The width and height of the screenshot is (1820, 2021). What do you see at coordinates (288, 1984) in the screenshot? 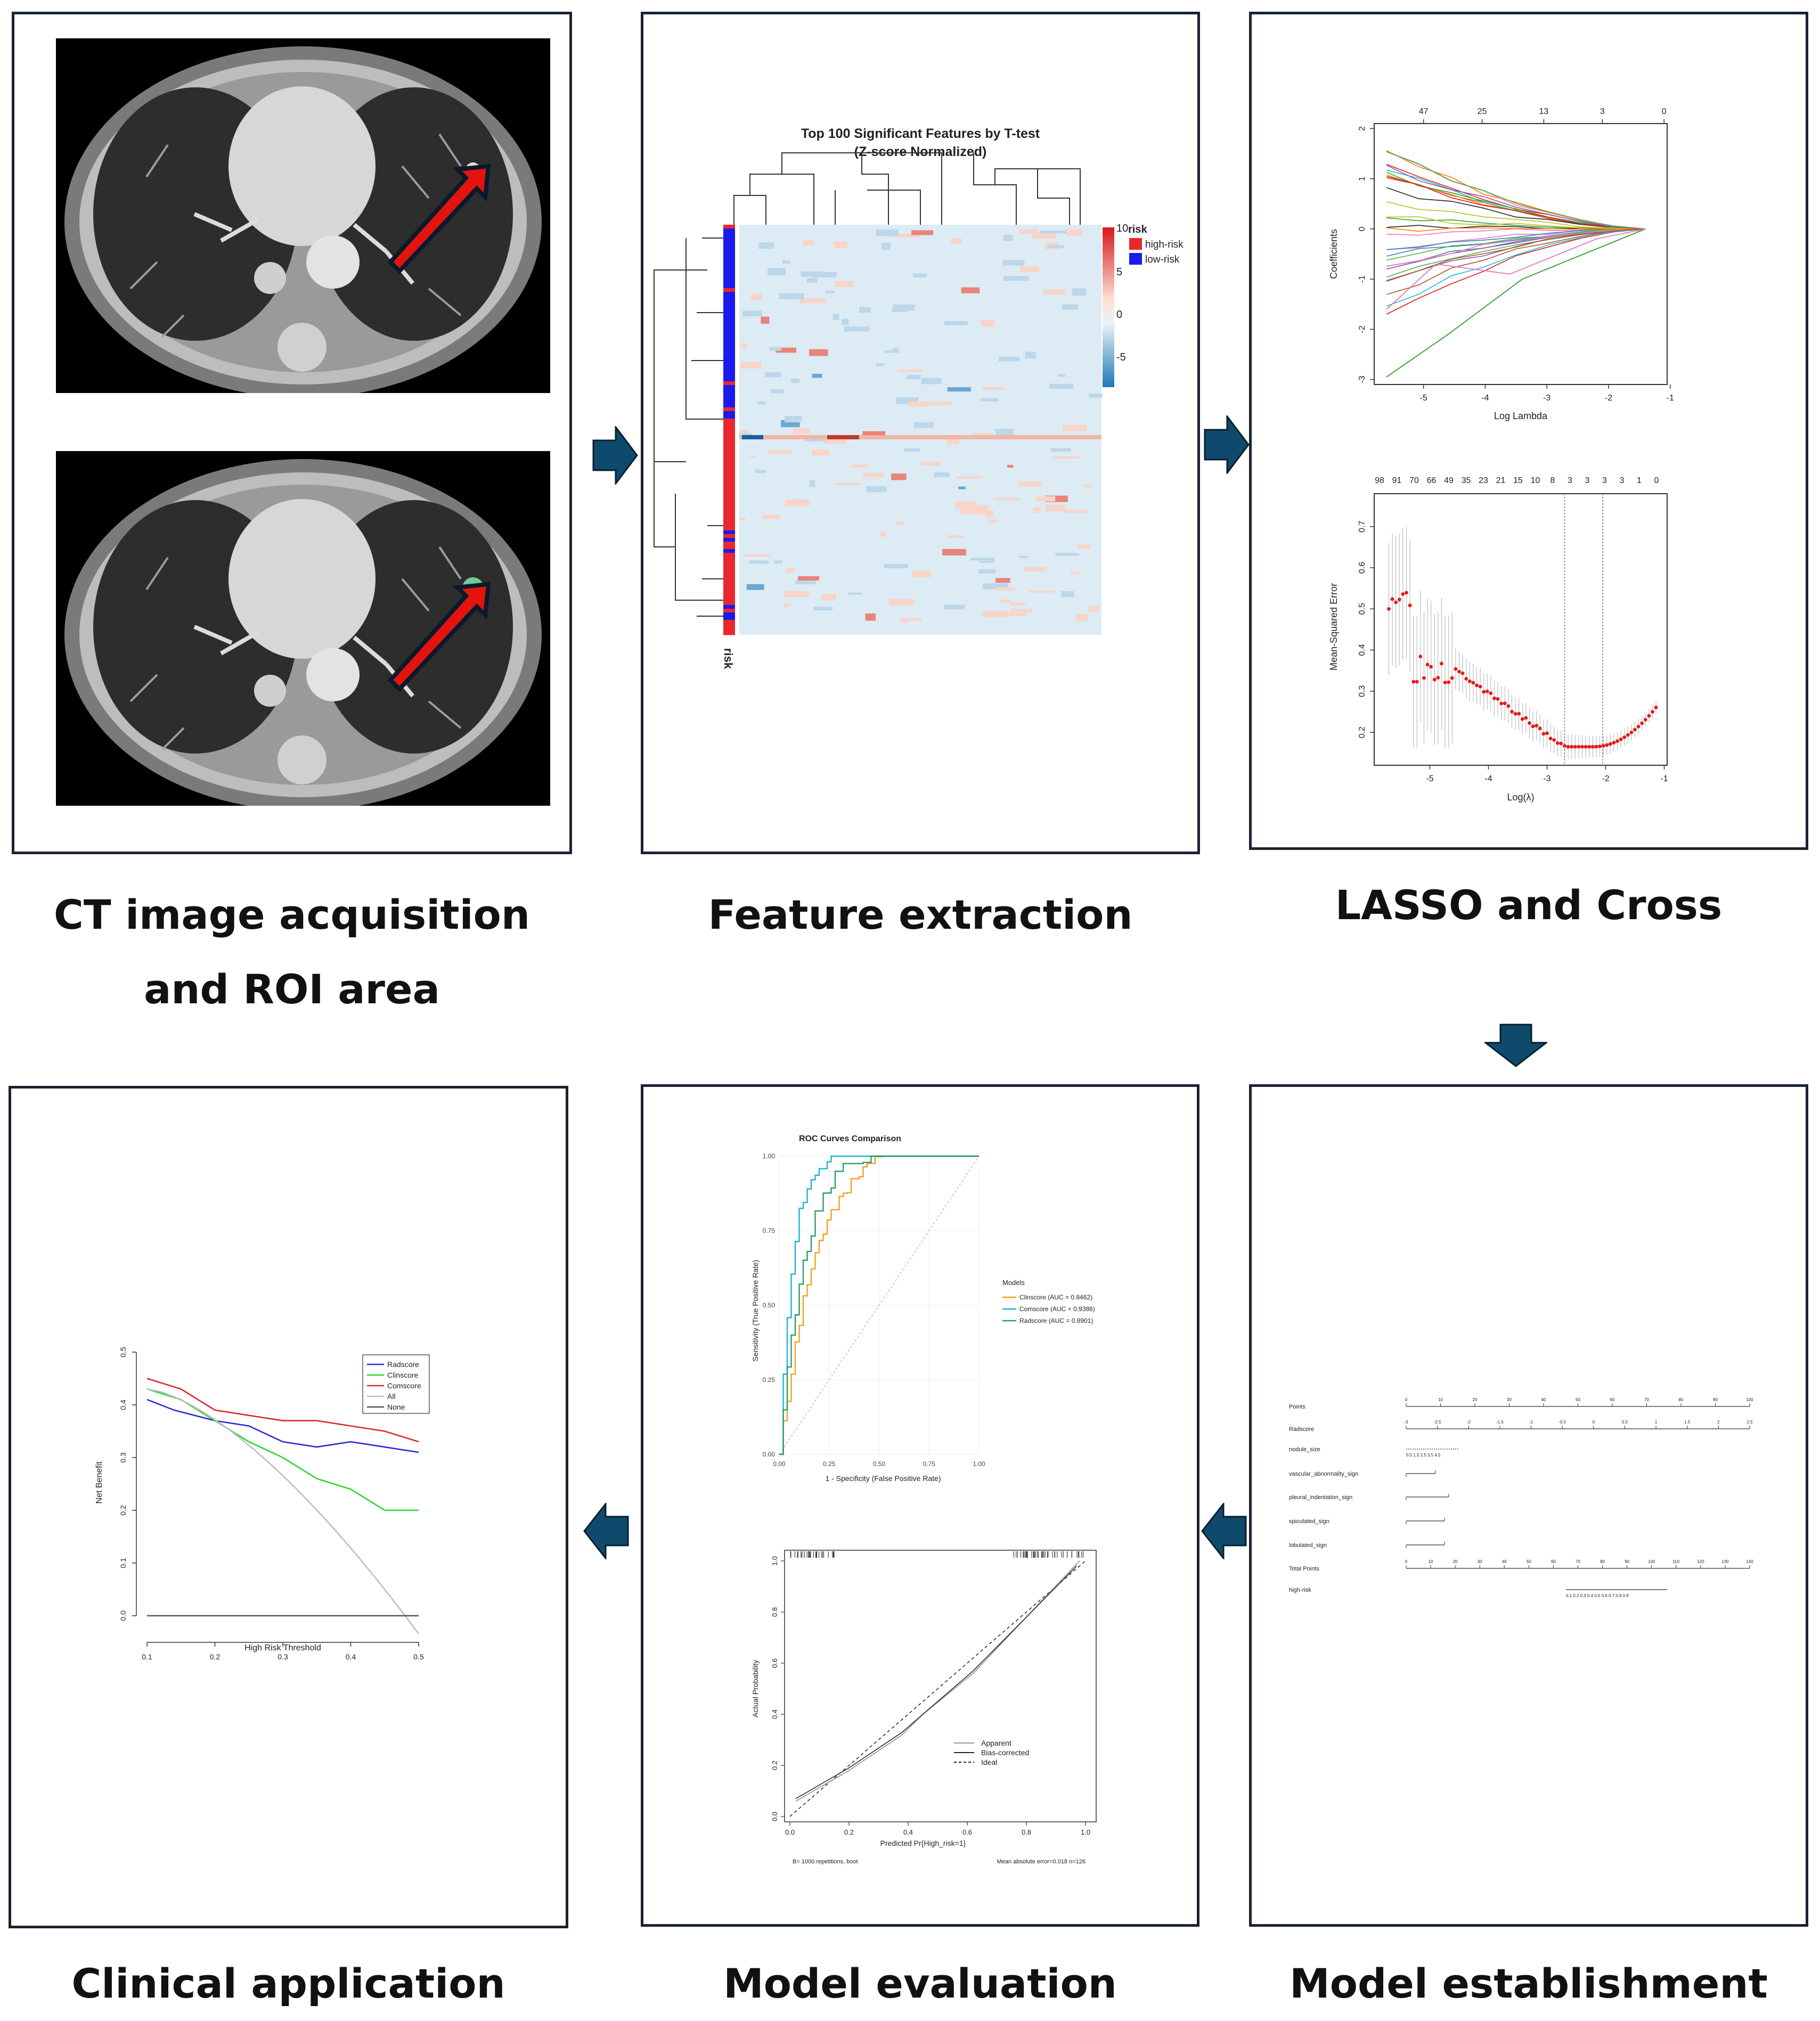
I see `stage-label-clinical: Clinical application` at bounding box center [288, 1984].